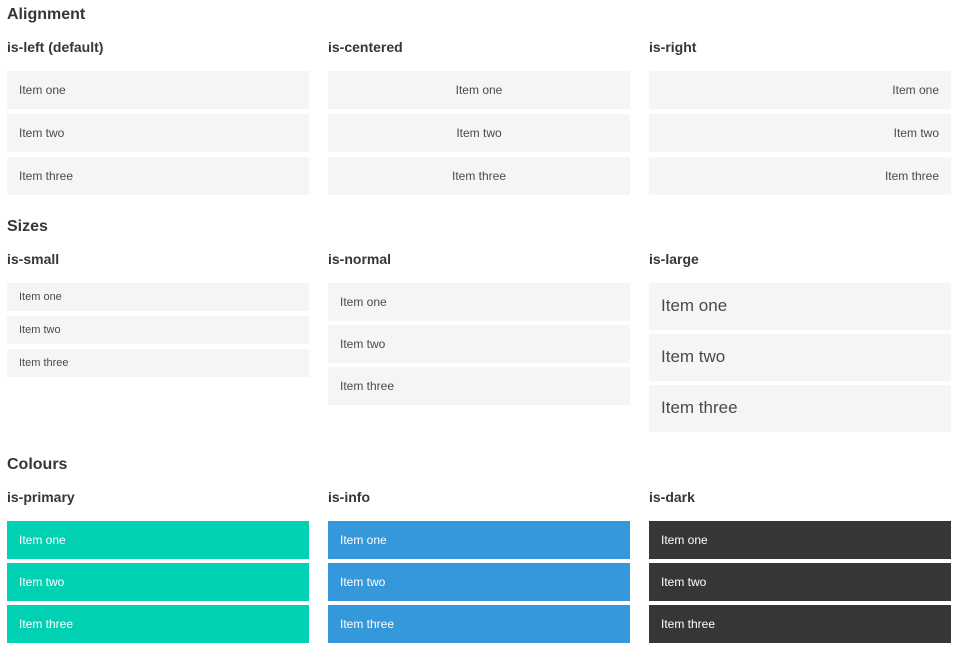 Image resolution: width=960 pixels, height=654 pixels. What do you see at coordinates (41, 497) in the screenshot?
I see `column-title-is-primary: is-primary` at bounding box center [41, 497].